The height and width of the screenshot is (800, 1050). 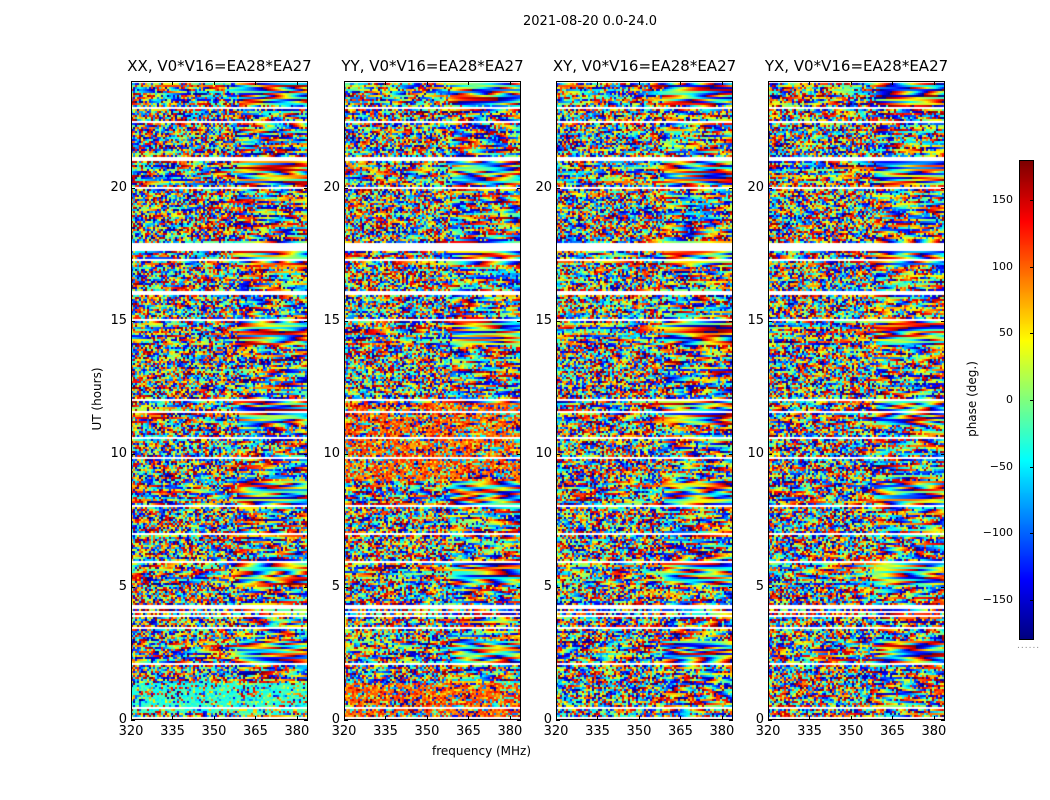 I want to click on colorbar-label: phase (deg.), so click(x=972, y=399).